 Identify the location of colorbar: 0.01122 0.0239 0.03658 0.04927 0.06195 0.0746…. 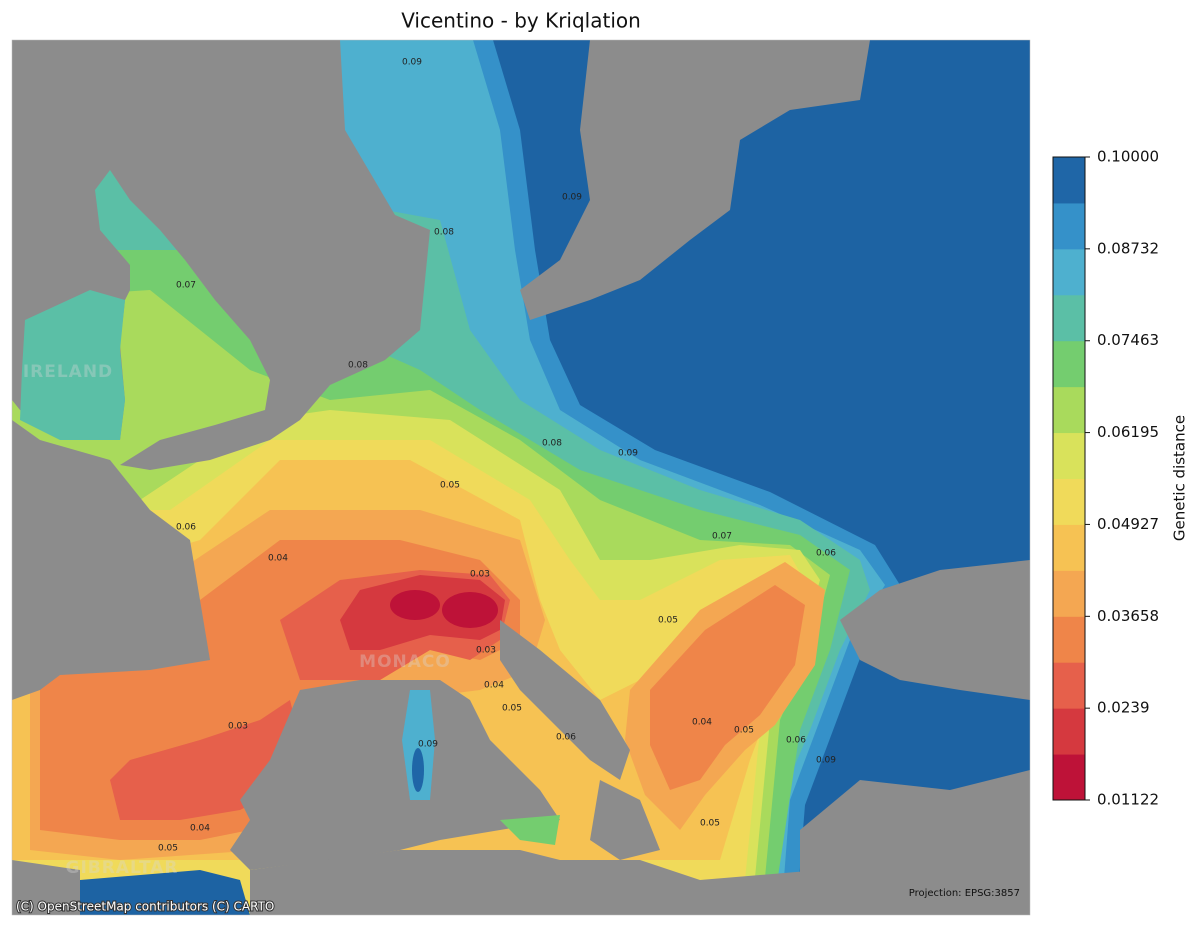
(1105, 478).